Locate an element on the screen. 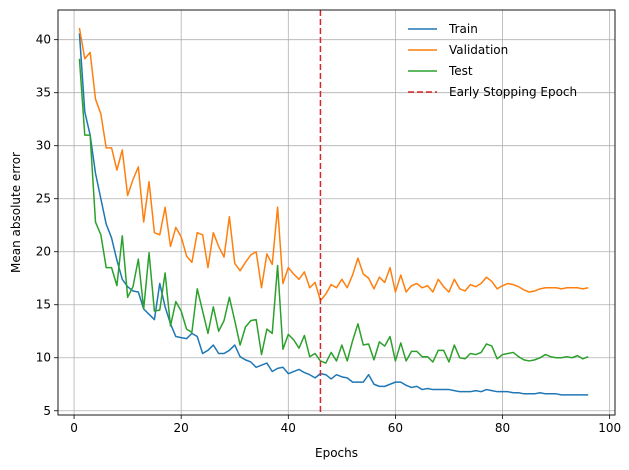  y-axis-label: Mean absolute error is located at coordinates (16, 212).